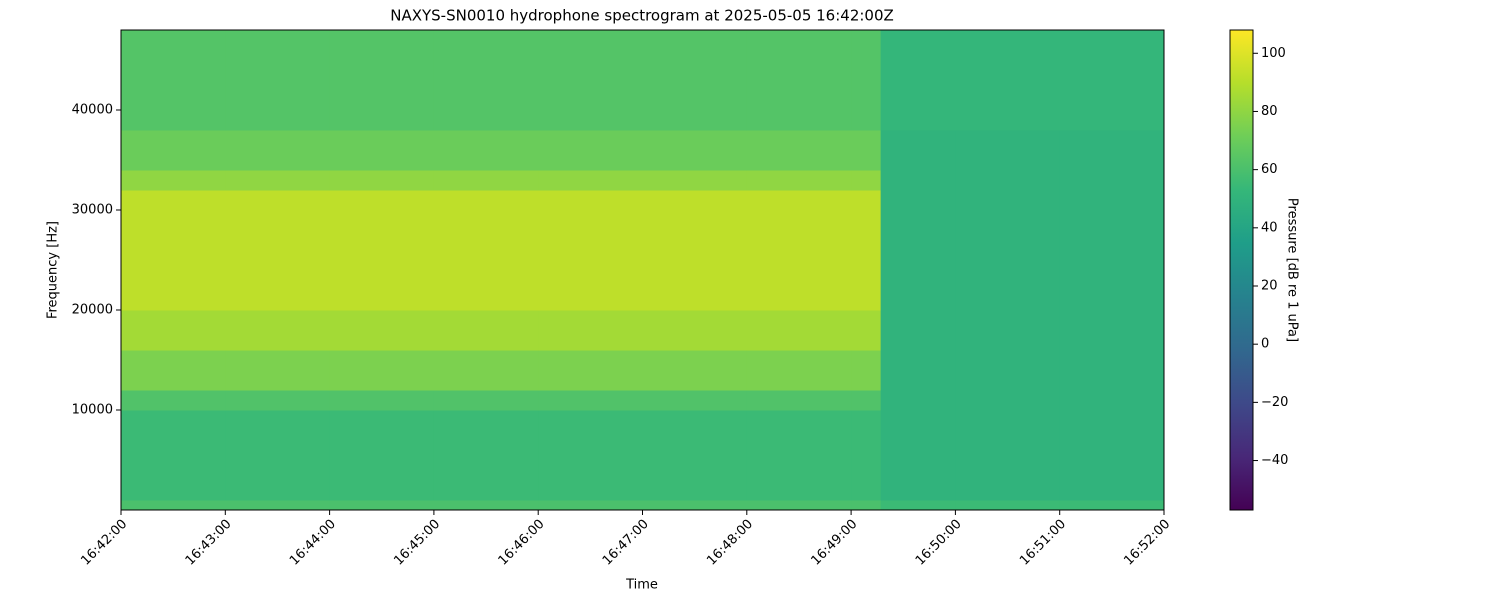  What do you see at coordinates (939, 543) in the screenshot?
I see `x-tick-label: 16:50:00` at bounding box center [939, 543].